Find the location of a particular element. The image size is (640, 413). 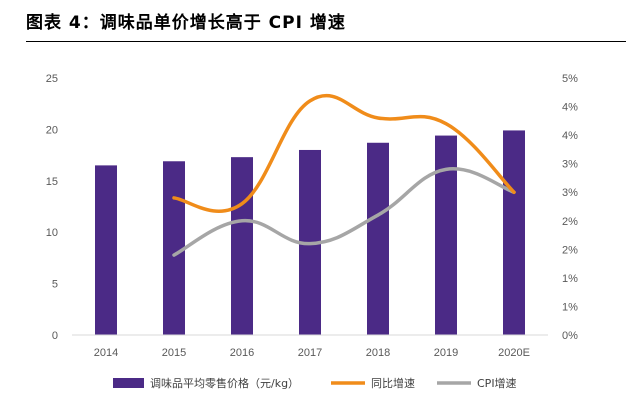

x-tick-label: 2017 is located at coordinates (310, 353).